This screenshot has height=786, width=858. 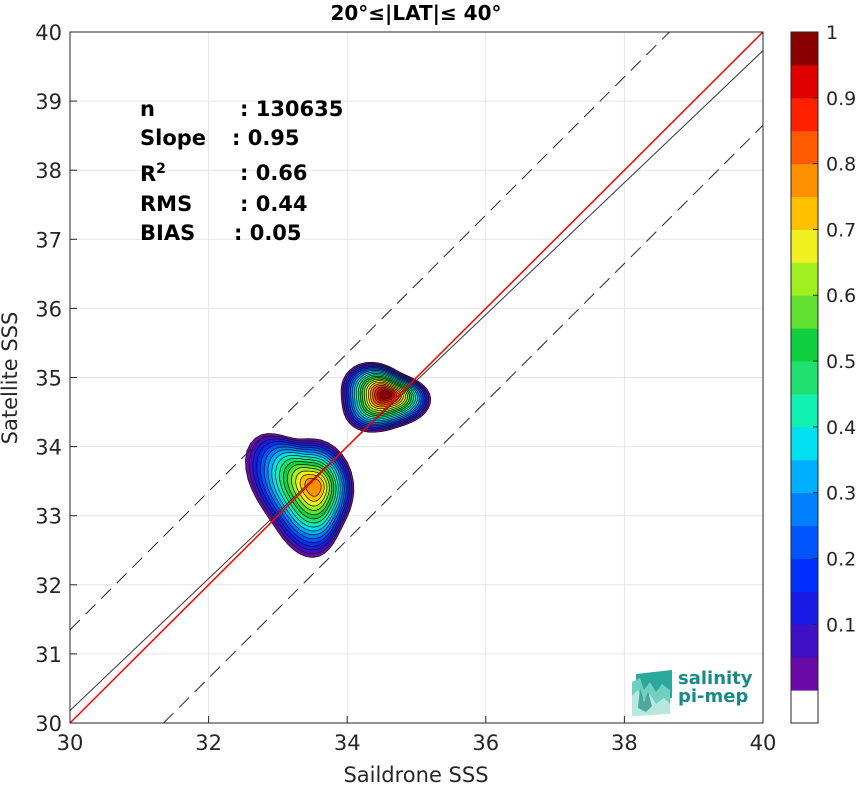 What do you see at coordinates (221, 233) in the screenshot?
I see `stat-row: BIAS : 0.05` at bounding box center [221, 233].